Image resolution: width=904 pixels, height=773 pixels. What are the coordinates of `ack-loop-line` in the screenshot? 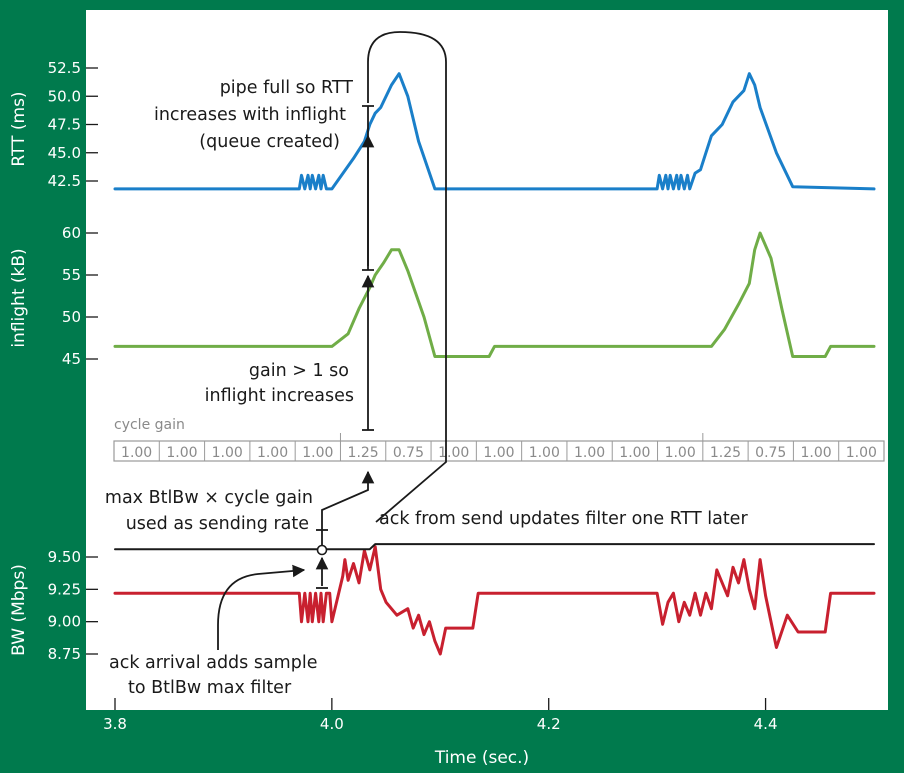 It's located at (407, 277).